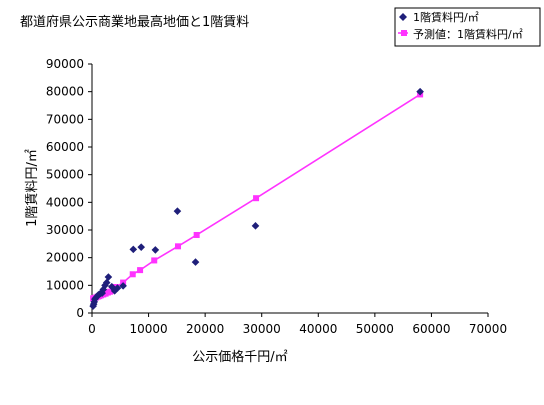 The image size is (544, 405). I want to click on legend: 1階賃料円/㎡ 予測値：1階賃料円/㎡, so click(467, 27).